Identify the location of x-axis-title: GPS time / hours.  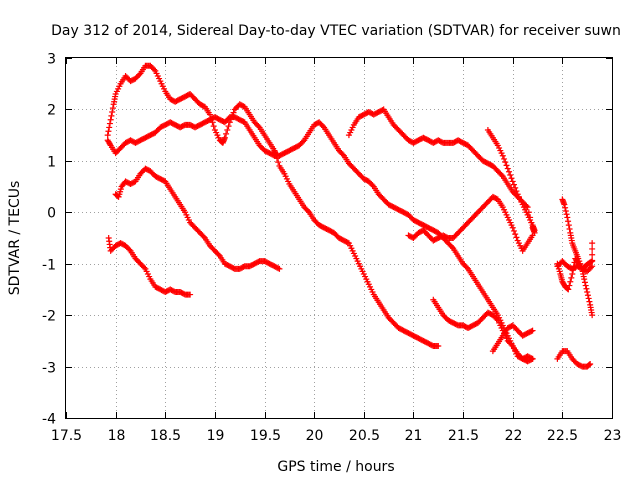
(335, 467).